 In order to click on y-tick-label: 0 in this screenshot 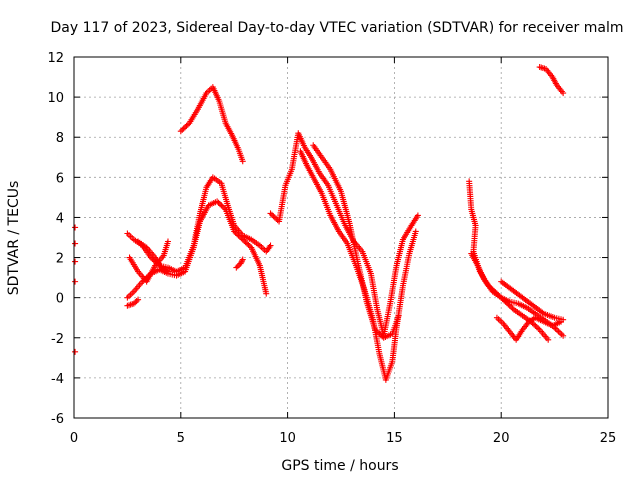, I will do `click(60, 299)`.